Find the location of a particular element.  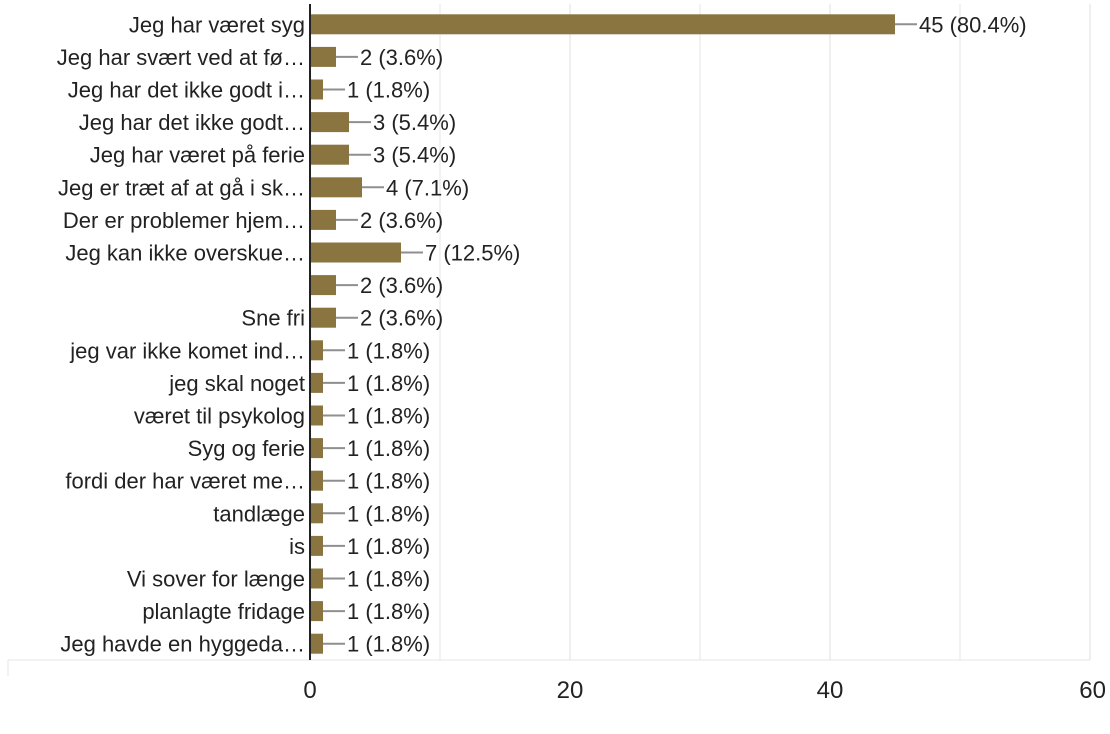

category-label: Syg og ferie is located at coordinates (246, 448).